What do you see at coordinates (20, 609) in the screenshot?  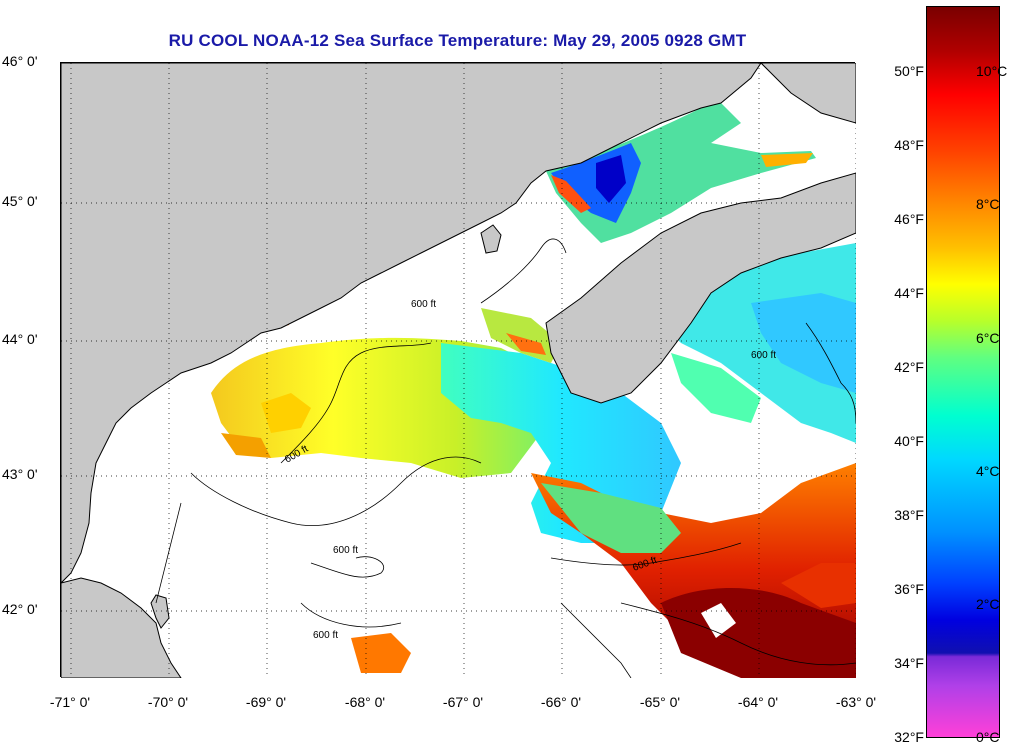 I see `lat-label-42: 42° 0'` at bounding box center [20, 609].